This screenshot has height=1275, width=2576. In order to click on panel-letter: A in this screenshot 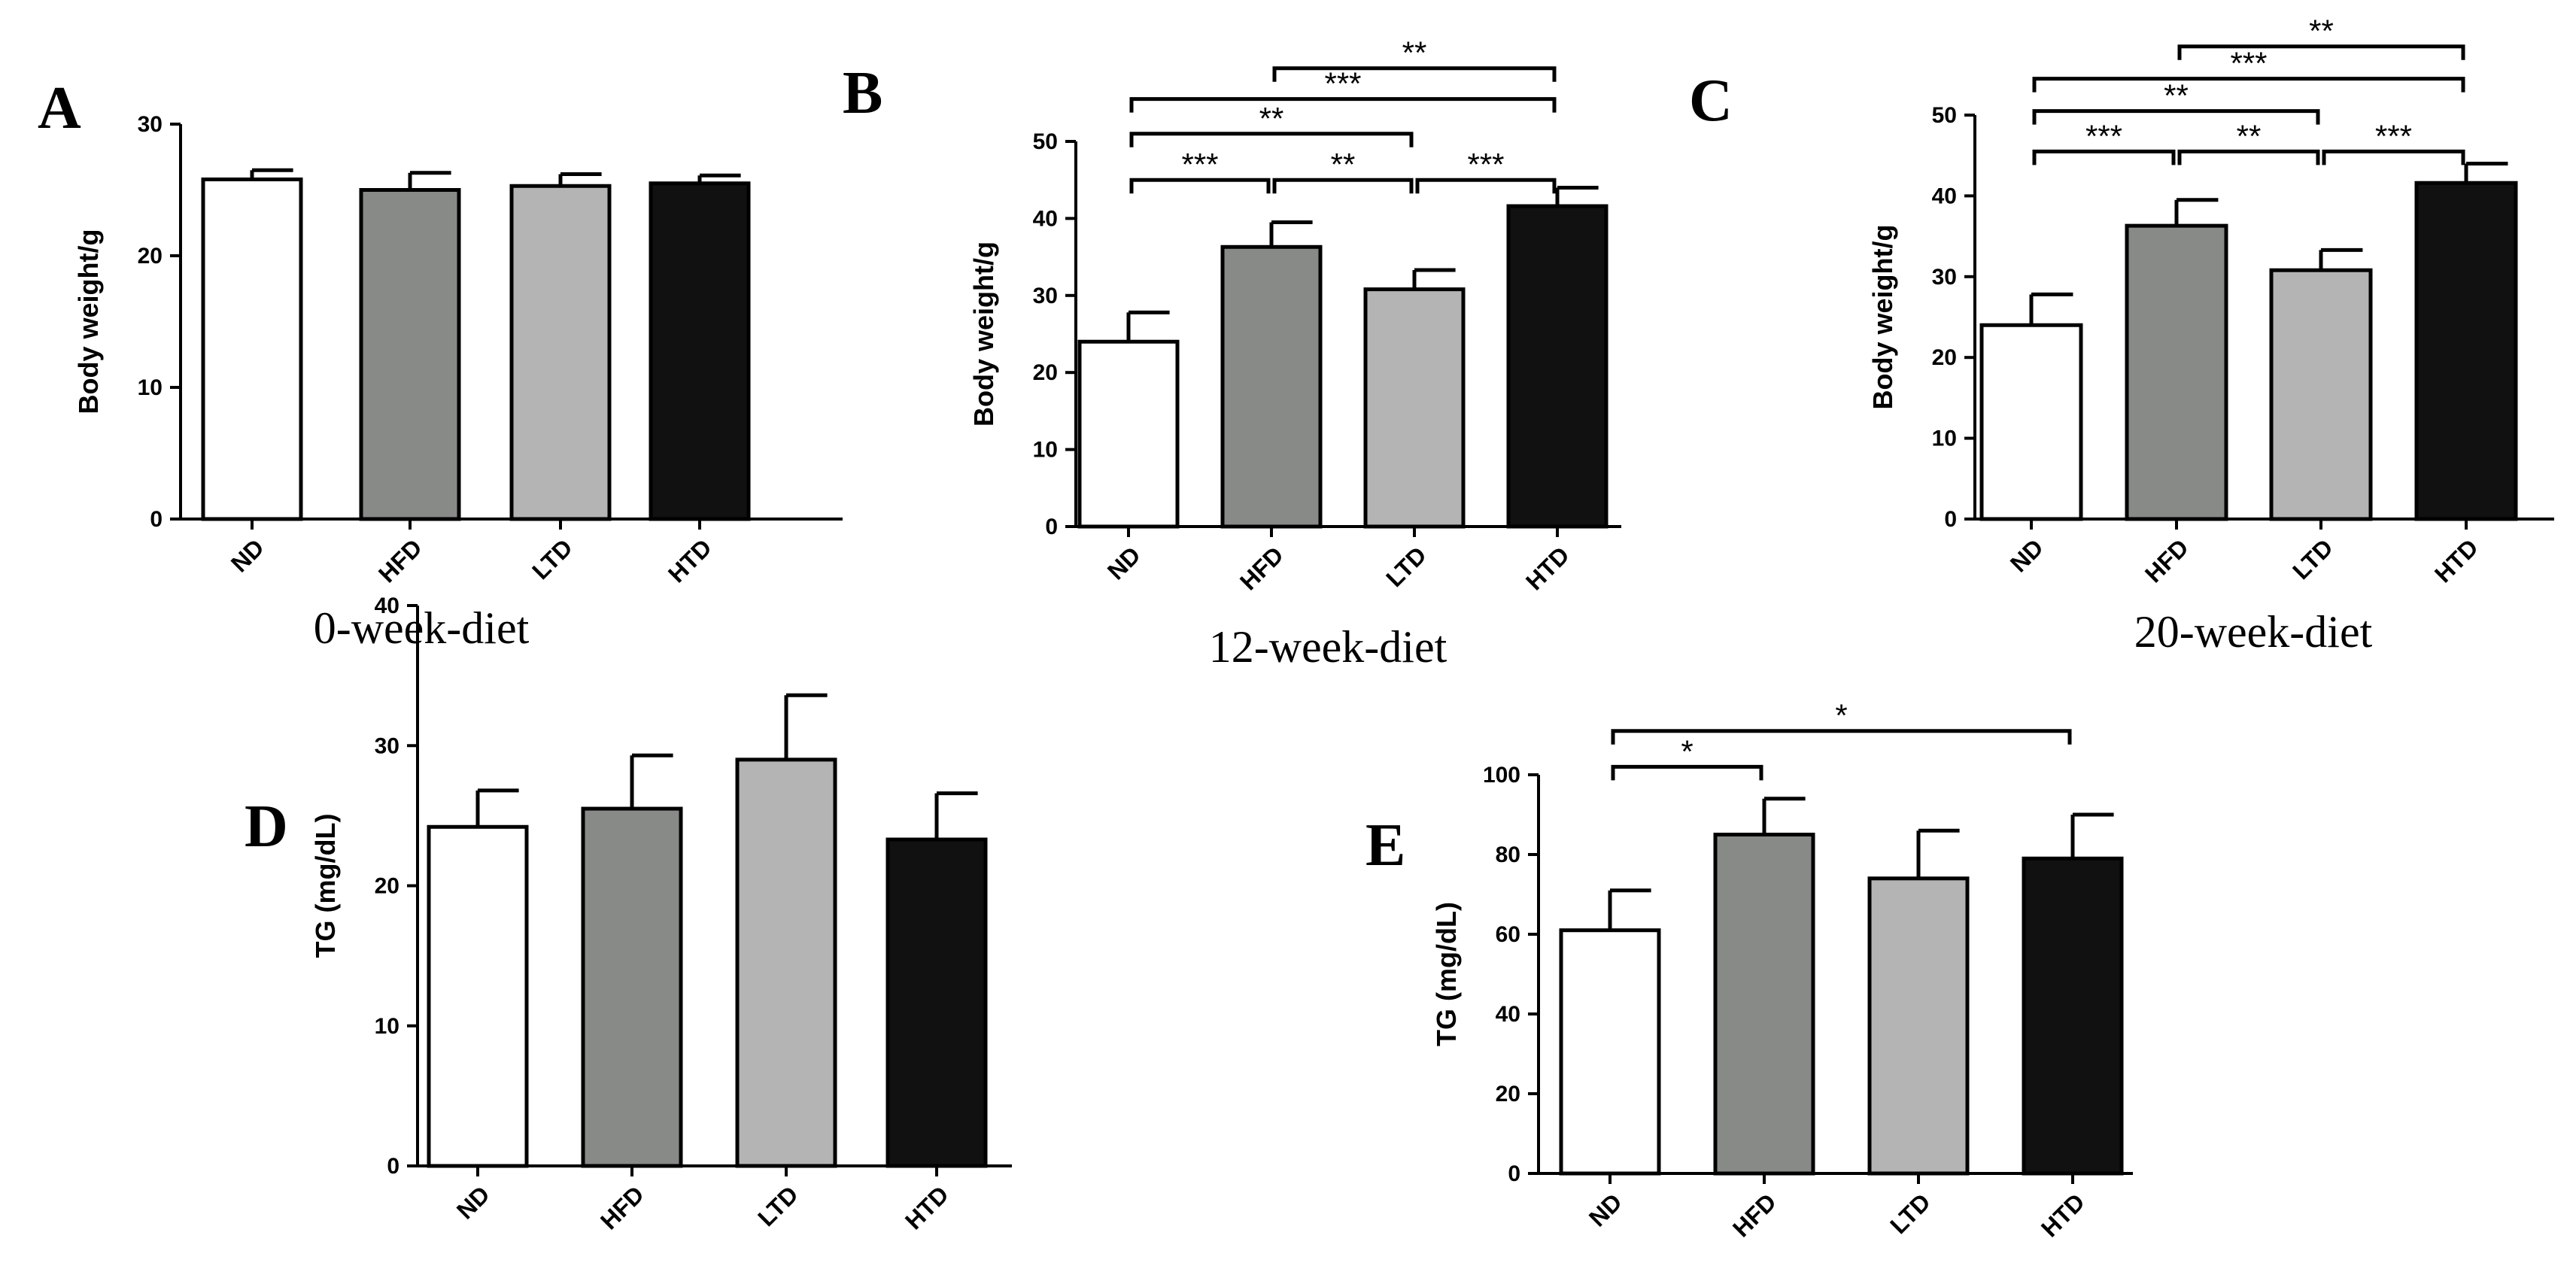, I will do `click(60, 108)`.